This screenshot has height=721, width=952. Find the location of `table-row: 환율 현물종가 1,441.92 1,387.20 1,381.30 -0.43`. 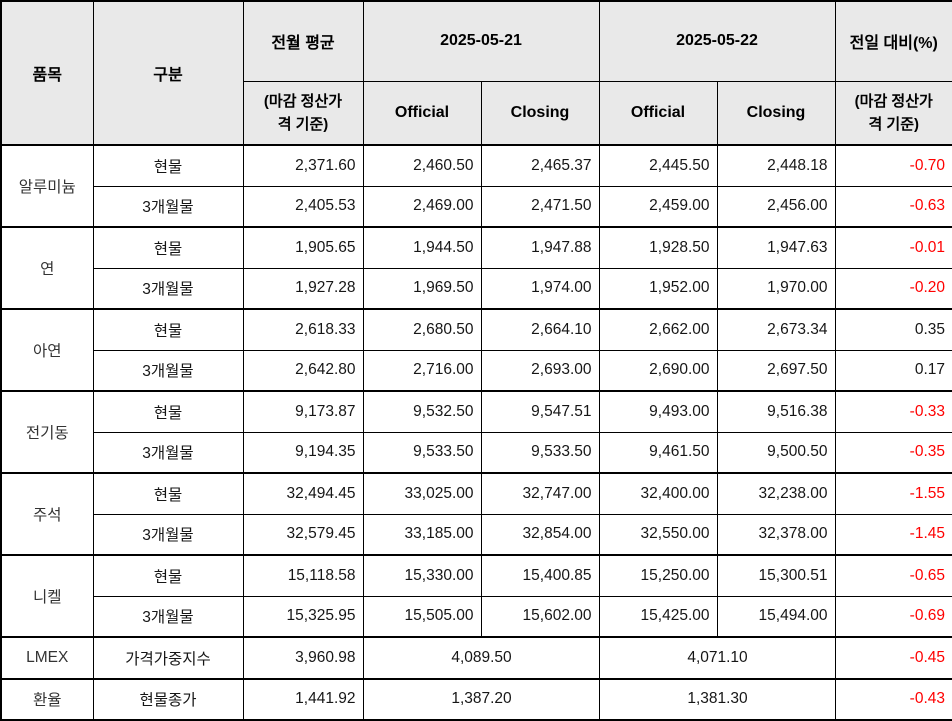

table-row: 환율 현물종가 1,441.92 1,387.20 1,381.30 -0.43 is located at coordinates (476, 699).